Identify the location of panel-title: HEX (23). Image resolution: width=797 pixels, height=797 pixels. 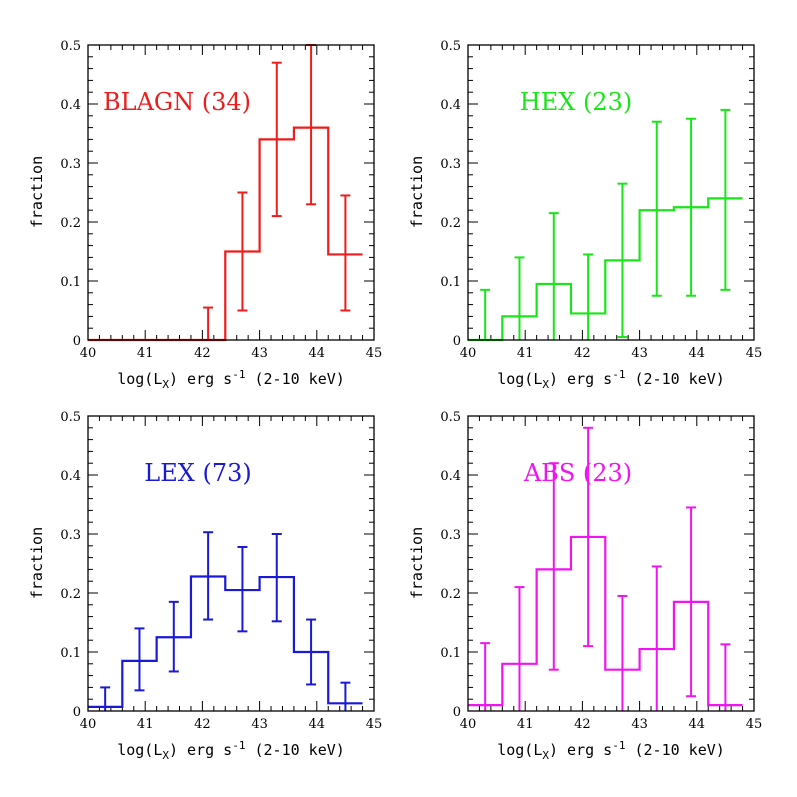
(576, 102).